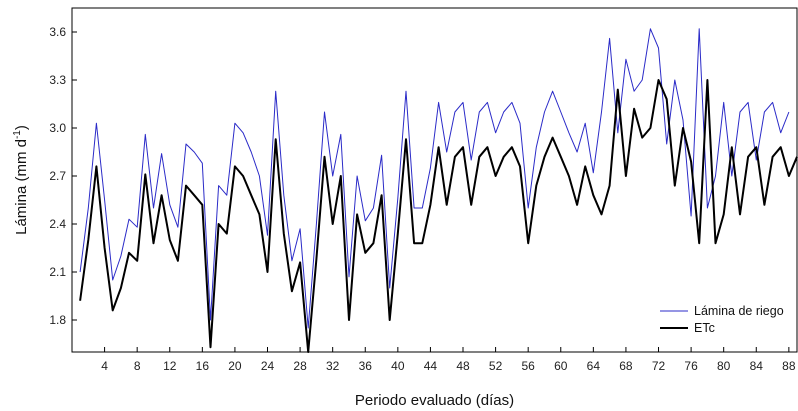  I want to click on y-axis-title-superscript: -1, so click(17, 134).